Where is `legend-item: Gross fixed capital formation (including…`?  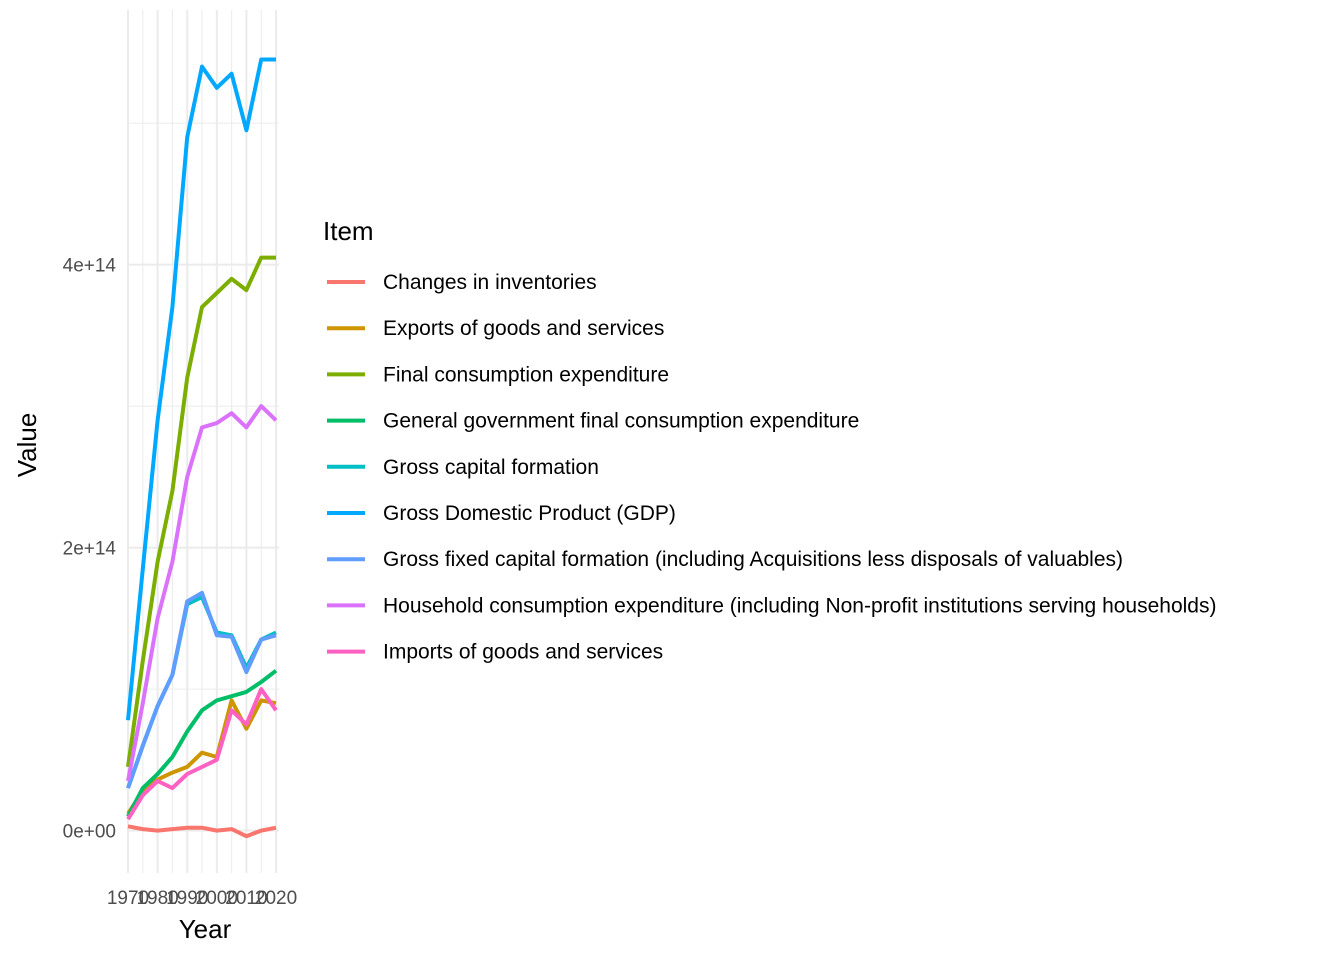
legend-item: Gross fixed capital formation (including… is located at coordinates (725, 559).